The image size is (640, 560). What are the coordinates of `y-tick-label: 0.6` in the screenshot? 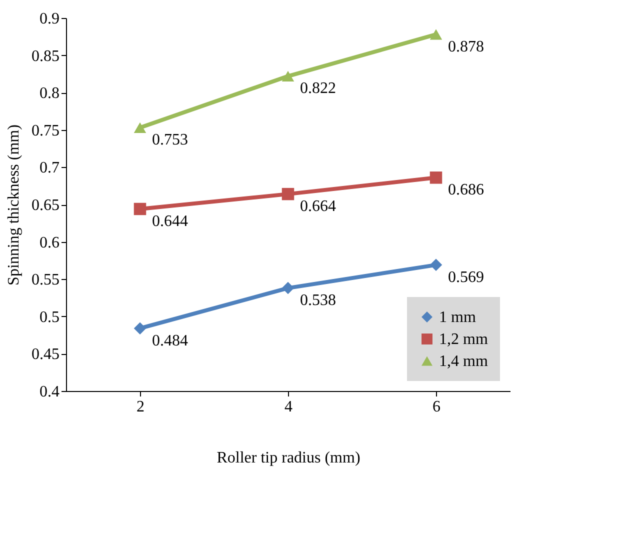 It's located at (50, 243).